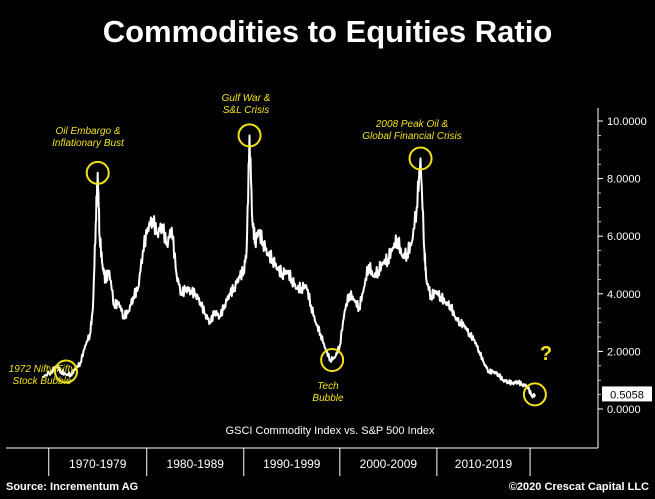 This screenshot has height=499, width=655. What do you see at coordinates (624, 352) in the screenshot?
I see `y-tick-label: 2.0000` at bounding box center [624, 352].